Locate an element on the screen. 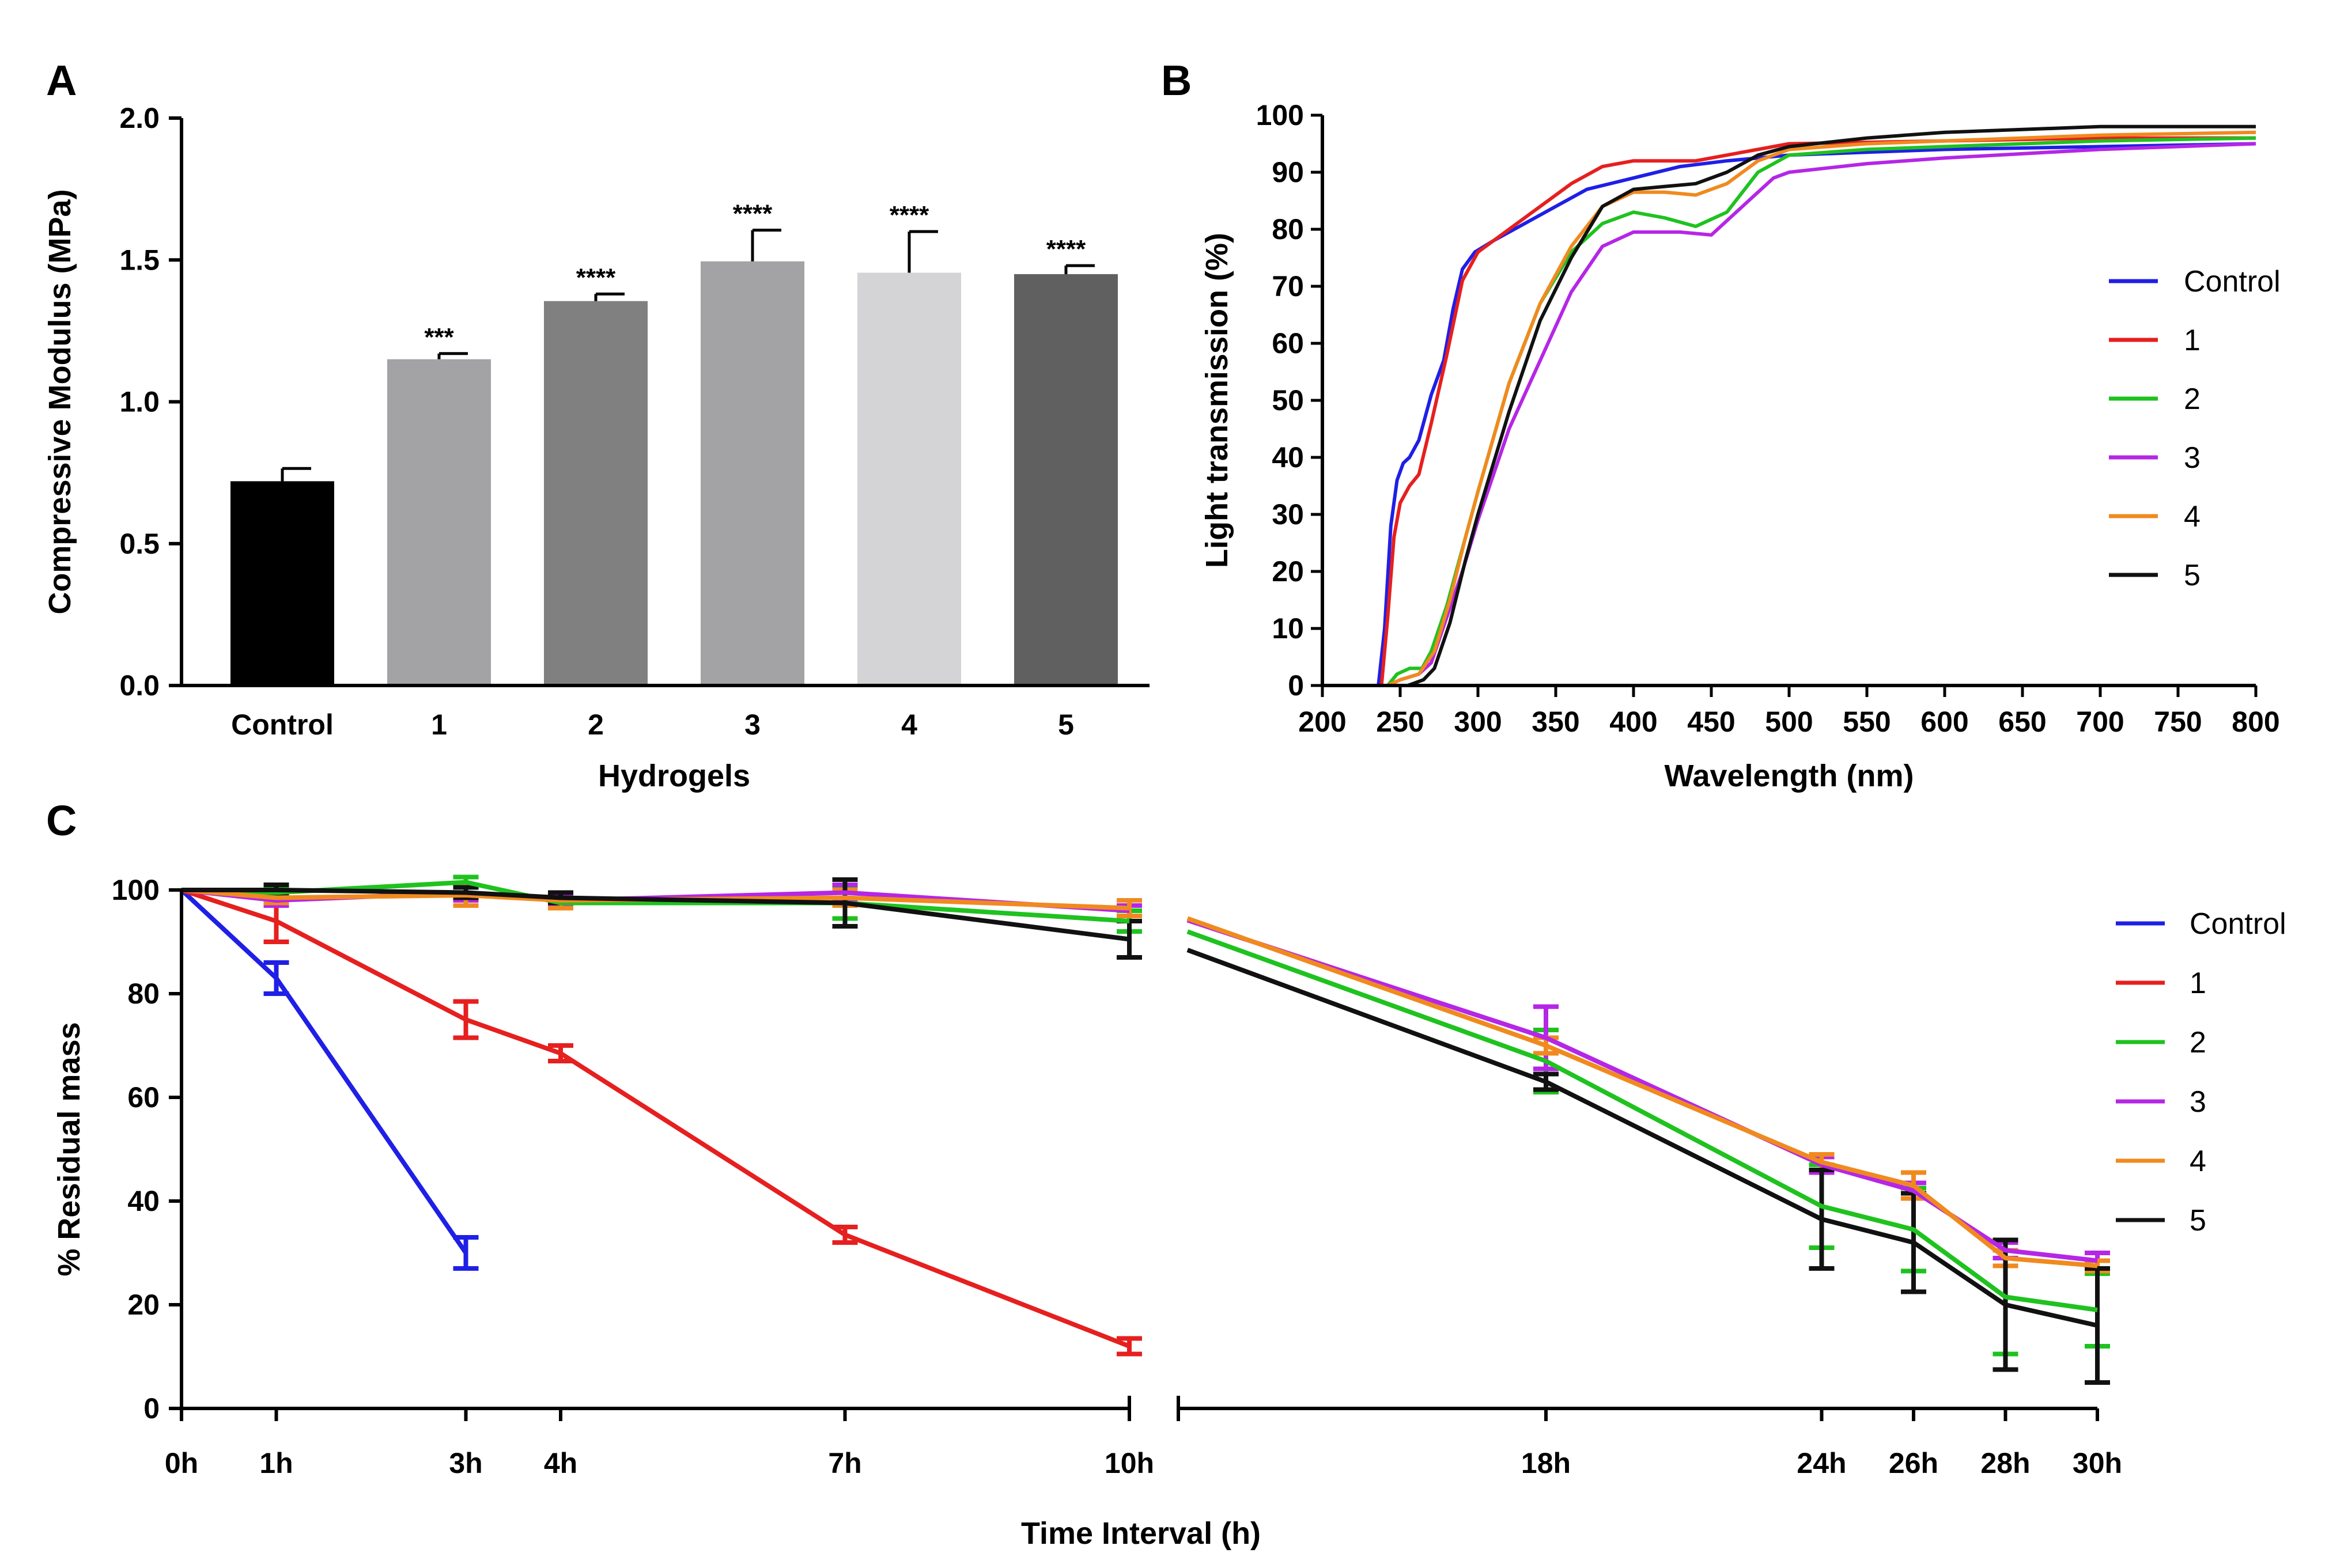 This screenshot has width=2329, height=1568. x-axis-title: Wavelength (nm) is located at coordinates (1789, 776).